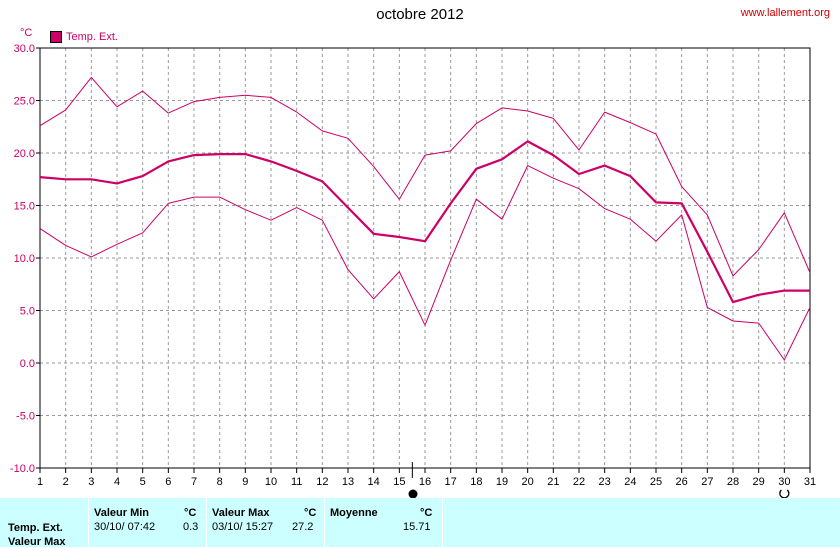  I want to click on x-tick-label: 17, so click(451, 482).